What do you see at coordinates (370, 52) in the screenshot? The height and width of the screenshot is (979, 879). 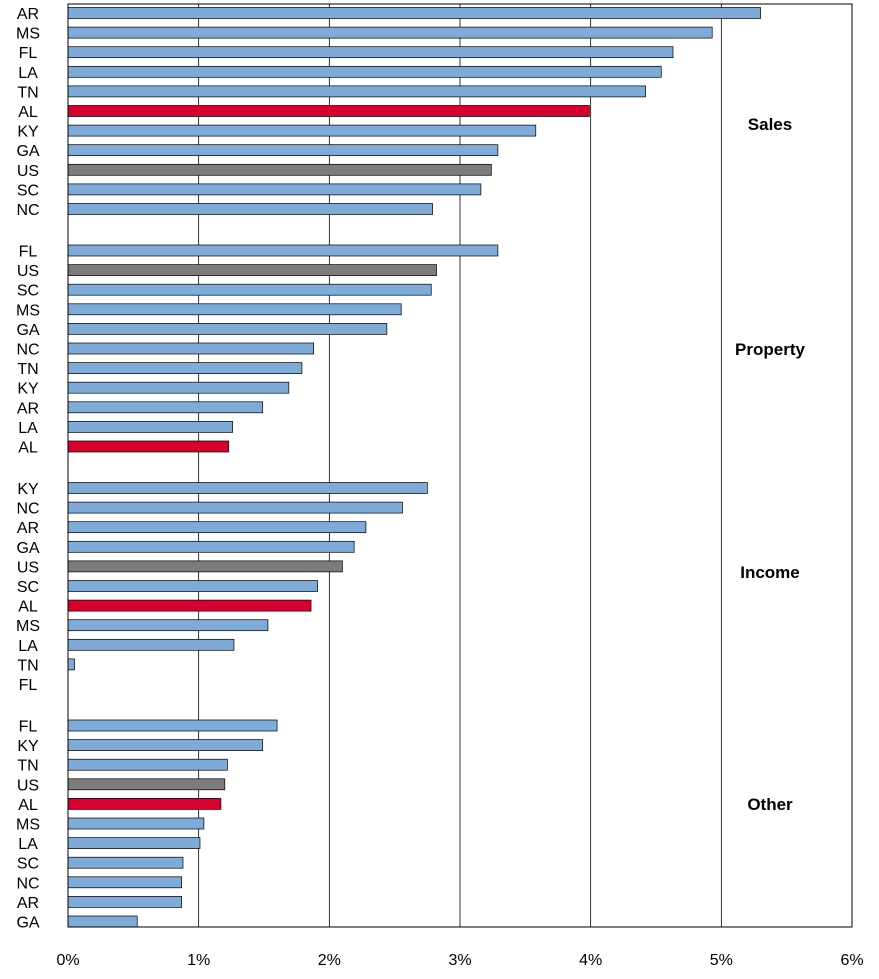 I see `bar-sales-fl` at bounding box center [370, 52].